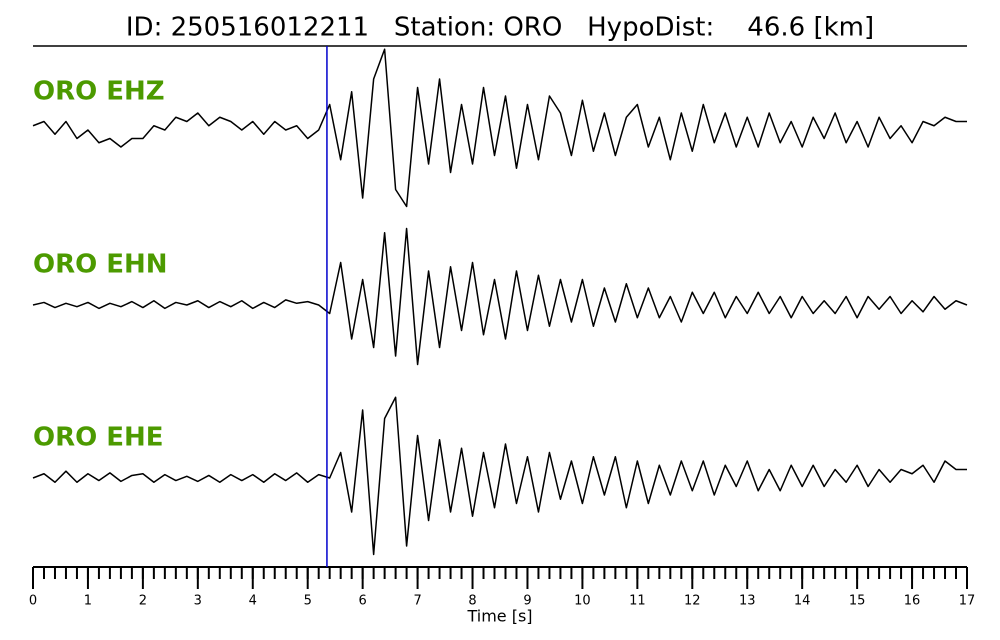 This screenshot has width=1000, height=640. What do you see at coordinates (99, 92) in the screenshot?
I see `trace-label: ORO EHZ` at bounding box center [99, 92].